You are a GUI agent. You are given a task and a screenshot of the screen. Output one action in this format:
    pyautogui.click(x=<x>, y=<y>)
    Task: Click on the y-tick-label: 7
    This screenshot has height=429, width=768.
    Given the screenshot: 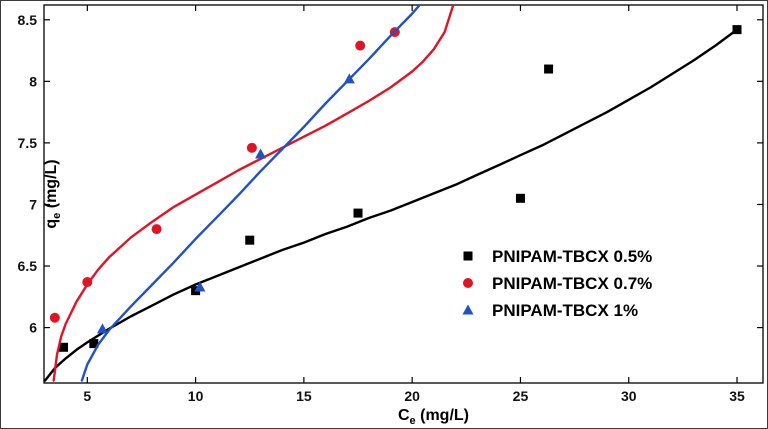 What is the action you would take?
    pyautogui.click(x=33, y=204)
    